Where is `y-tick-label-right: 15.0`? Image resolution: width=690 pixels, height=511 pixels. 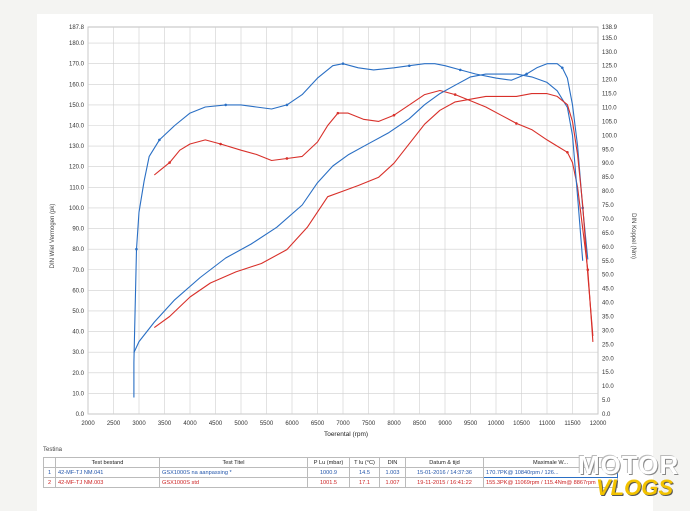
y-tick-label-right: 15.0 is located at coordinates (608, 373).